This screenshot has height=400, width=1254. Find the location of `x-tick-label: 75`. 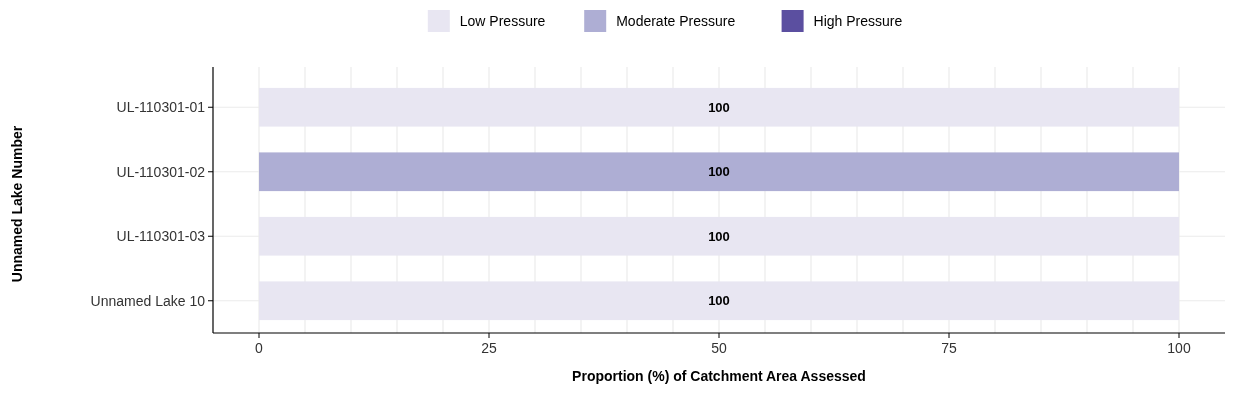

x-tick-label: 75 is located at coordinates (949, 348).